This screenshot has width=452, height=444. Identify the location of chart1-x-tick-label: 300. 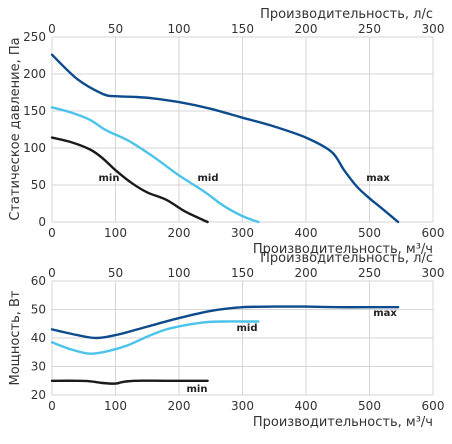
(242, 233).